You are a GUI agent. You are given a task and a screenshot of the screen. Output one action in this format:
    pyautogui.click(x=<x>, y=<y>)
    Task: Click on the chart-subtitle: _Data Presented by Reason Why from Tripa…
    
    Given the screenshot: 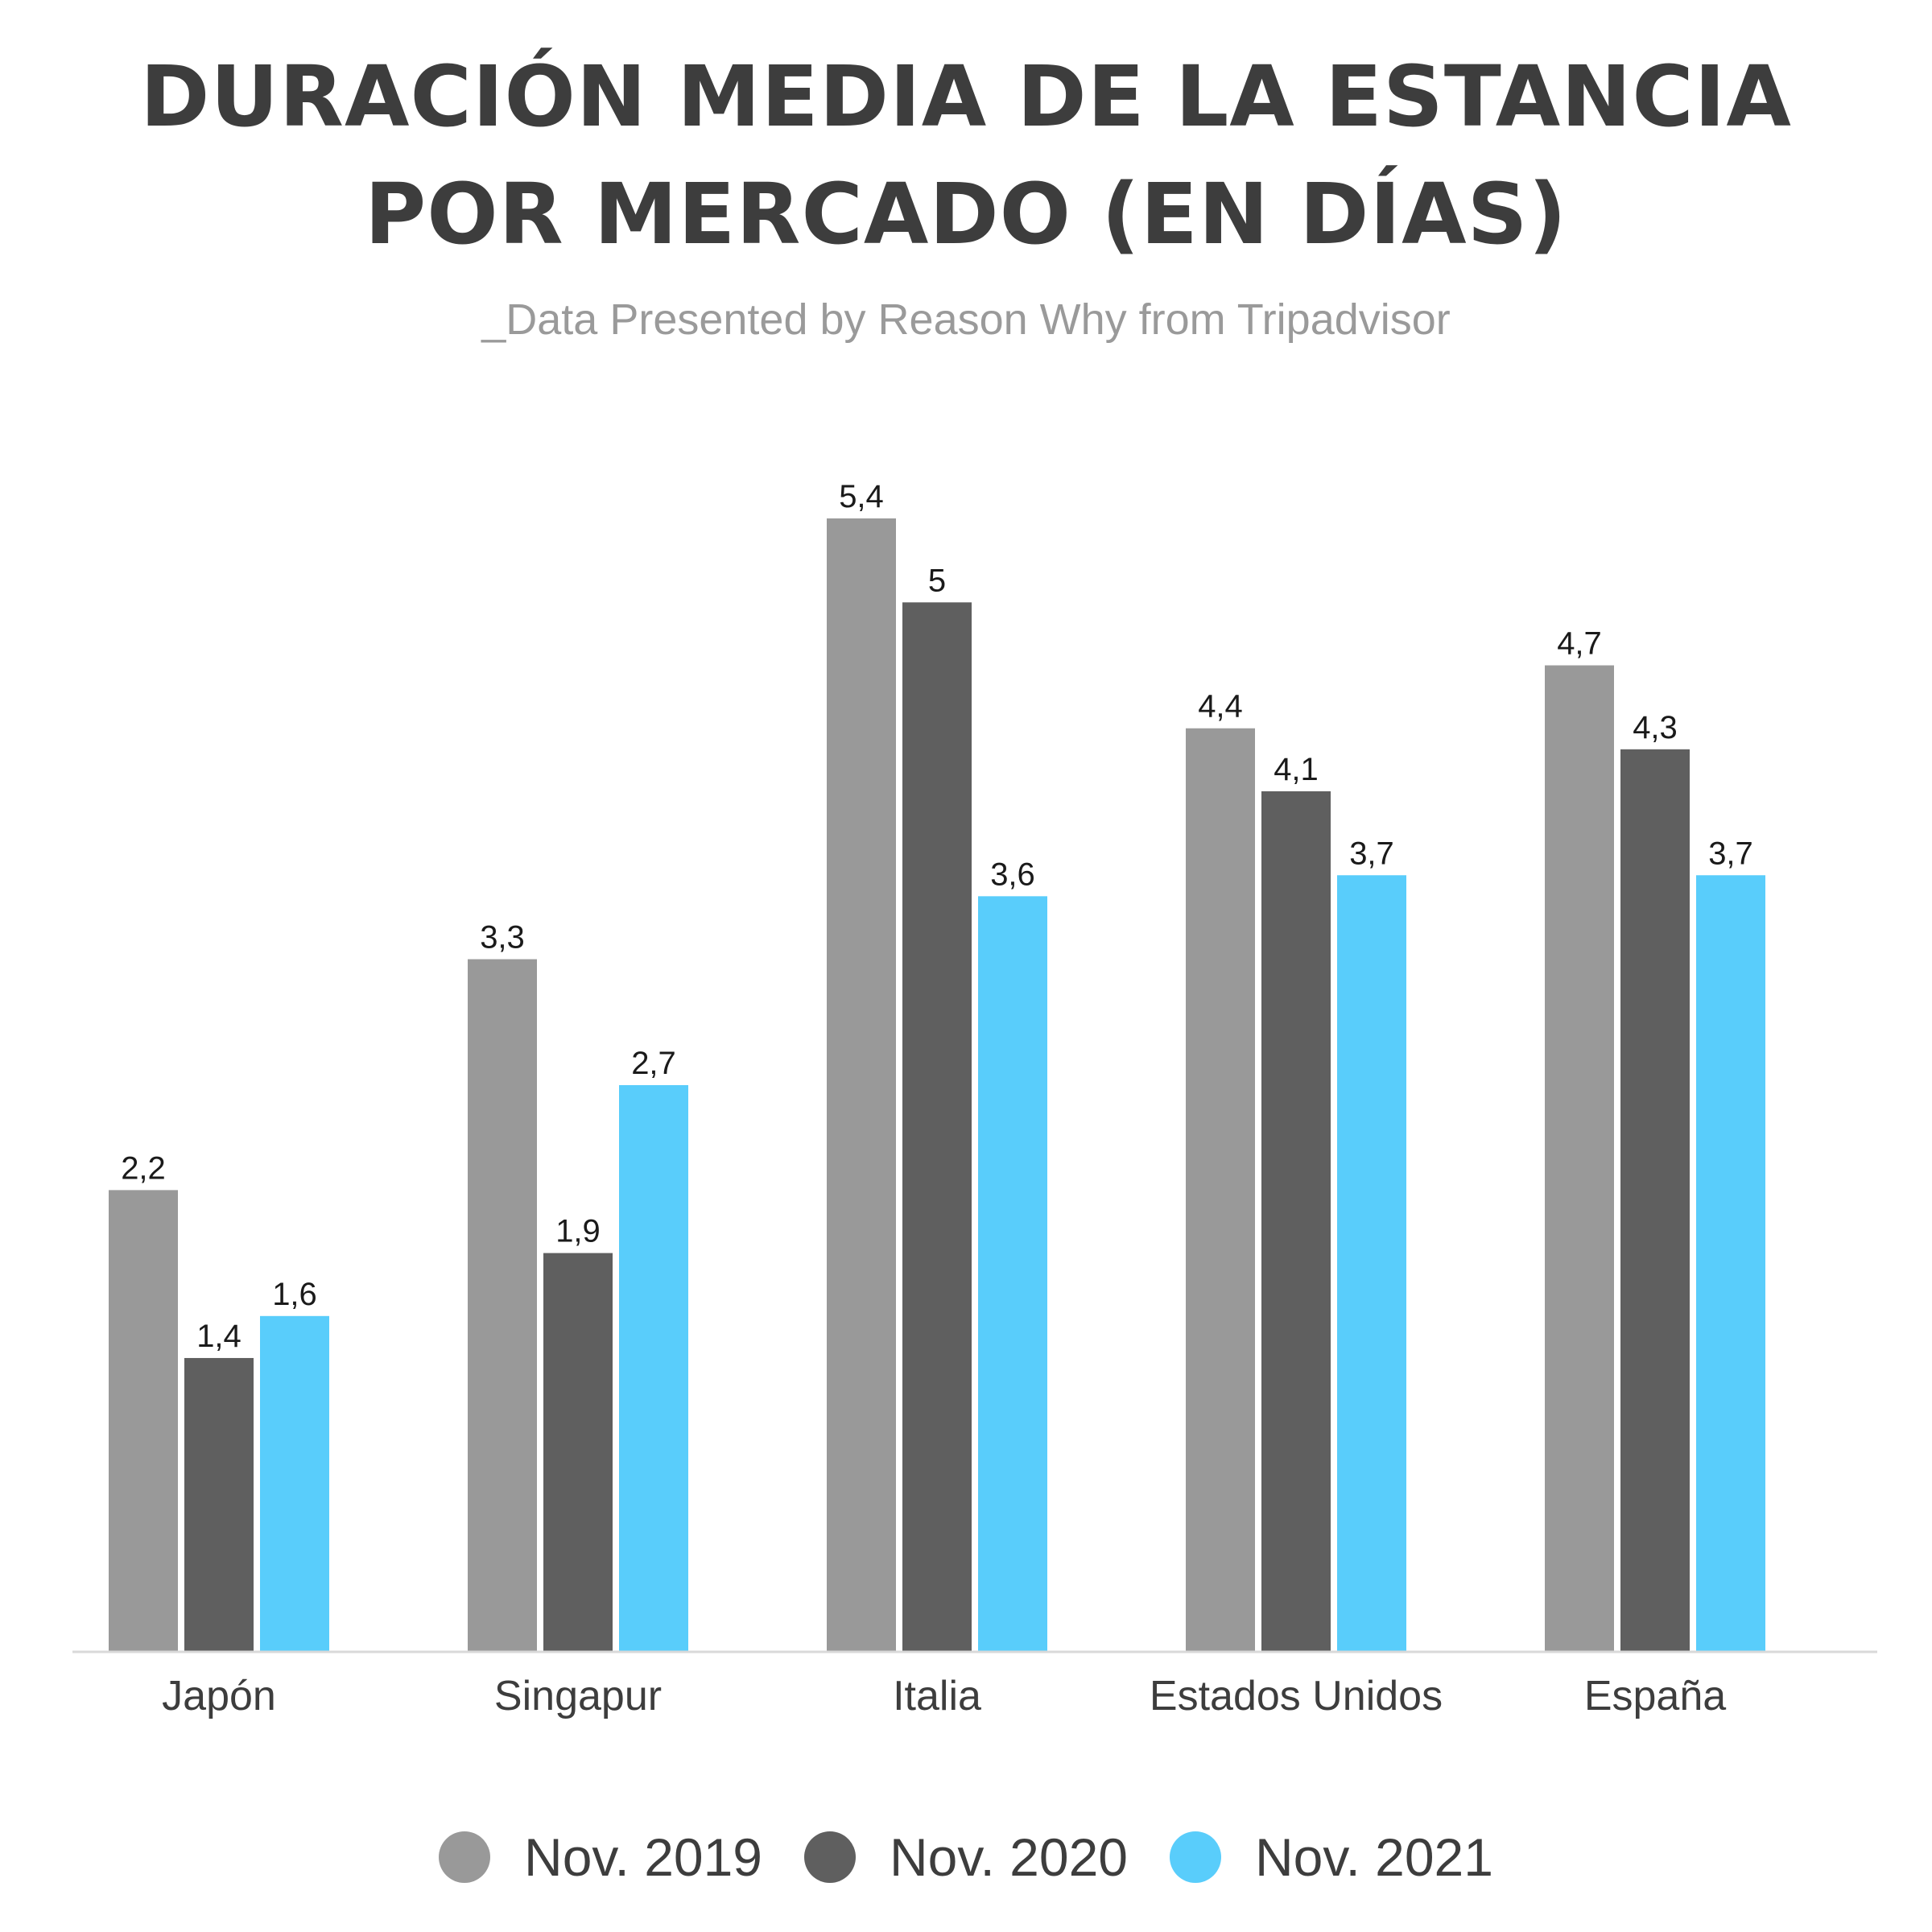 What is the action you would take?
    pyautogui.click(x=966, y=319)
    